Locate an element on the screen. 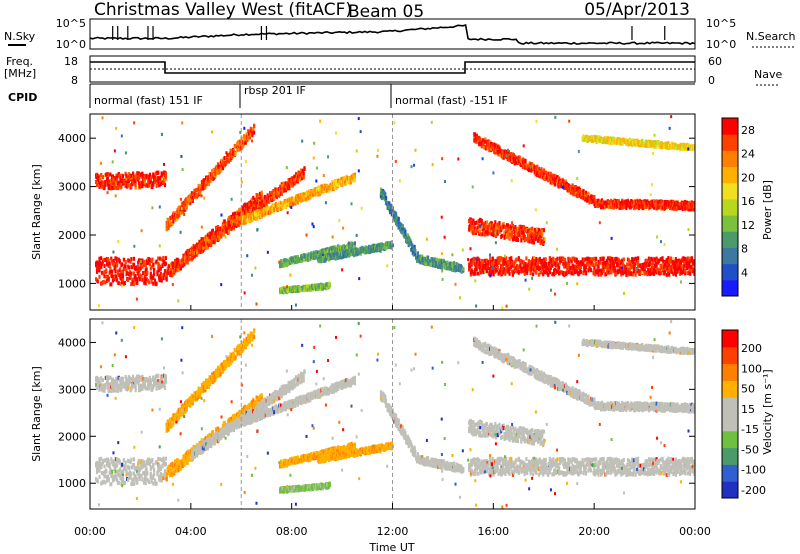 The image size is (800, 554). station-title: Christmas Valley West (fitACF) is located at coordinates (223, 10).